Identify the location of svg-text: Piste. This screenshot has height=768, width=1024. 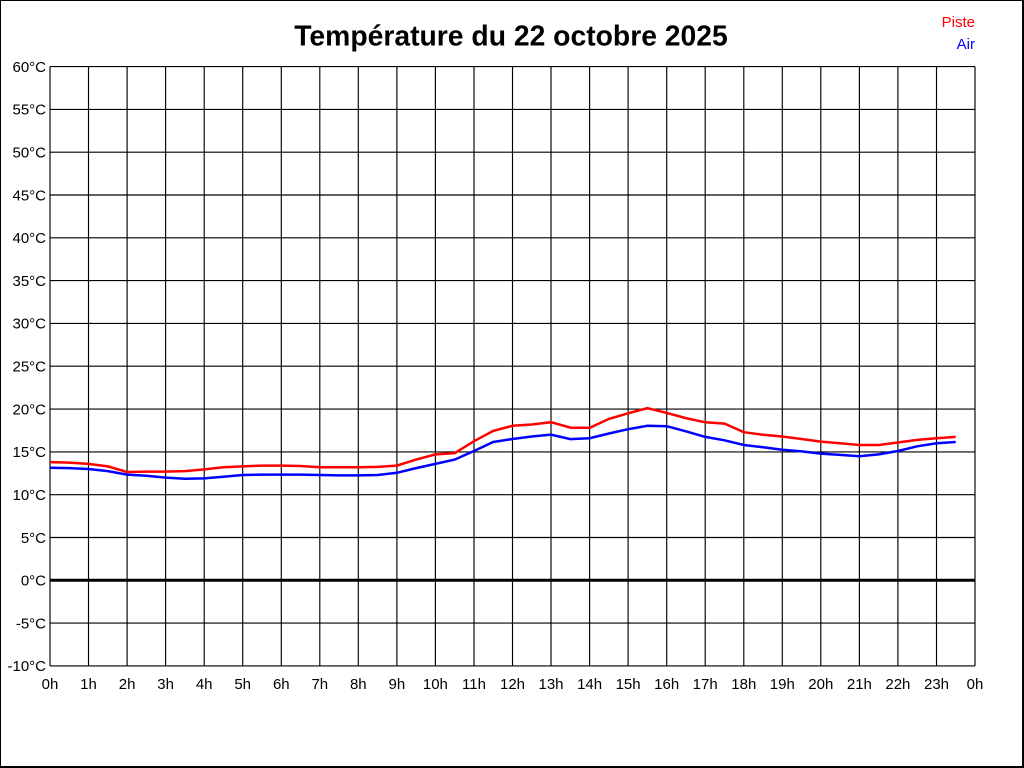
(958, 22).